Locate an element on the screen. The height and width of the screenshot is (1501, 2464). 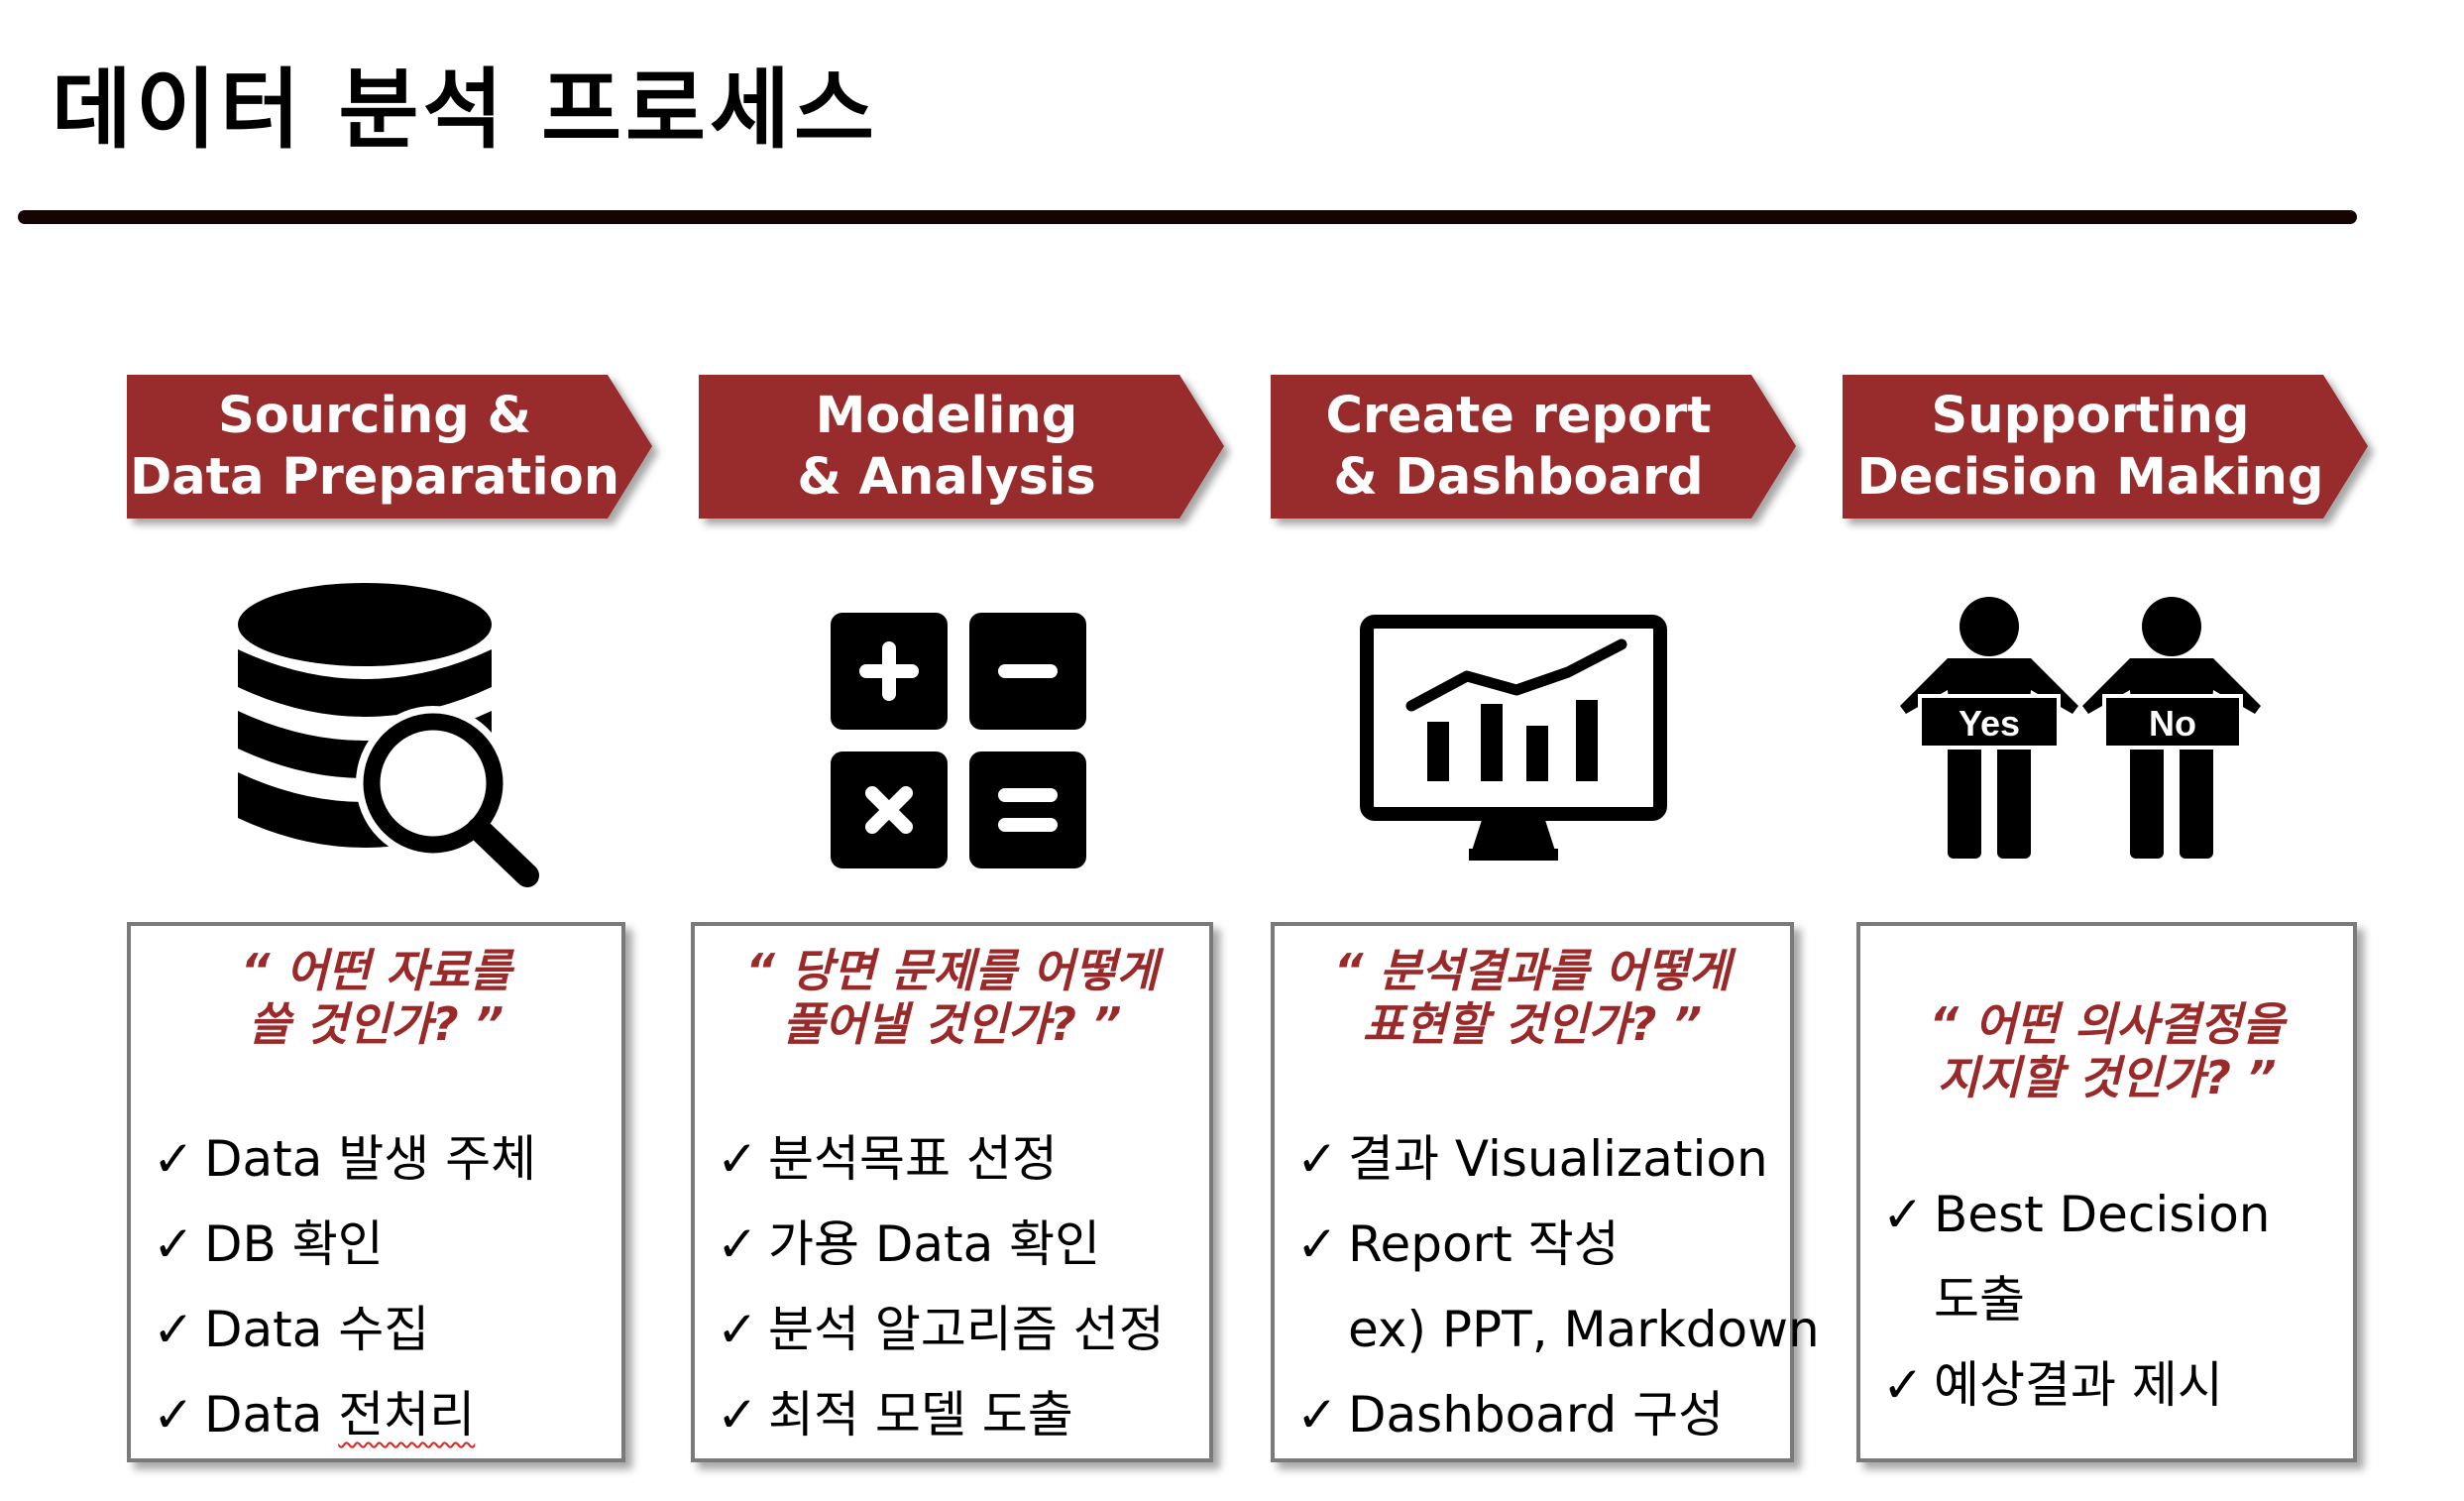
step-1-quote-line1: “ 어떤 자료를 is located at coordinates (376, 970).